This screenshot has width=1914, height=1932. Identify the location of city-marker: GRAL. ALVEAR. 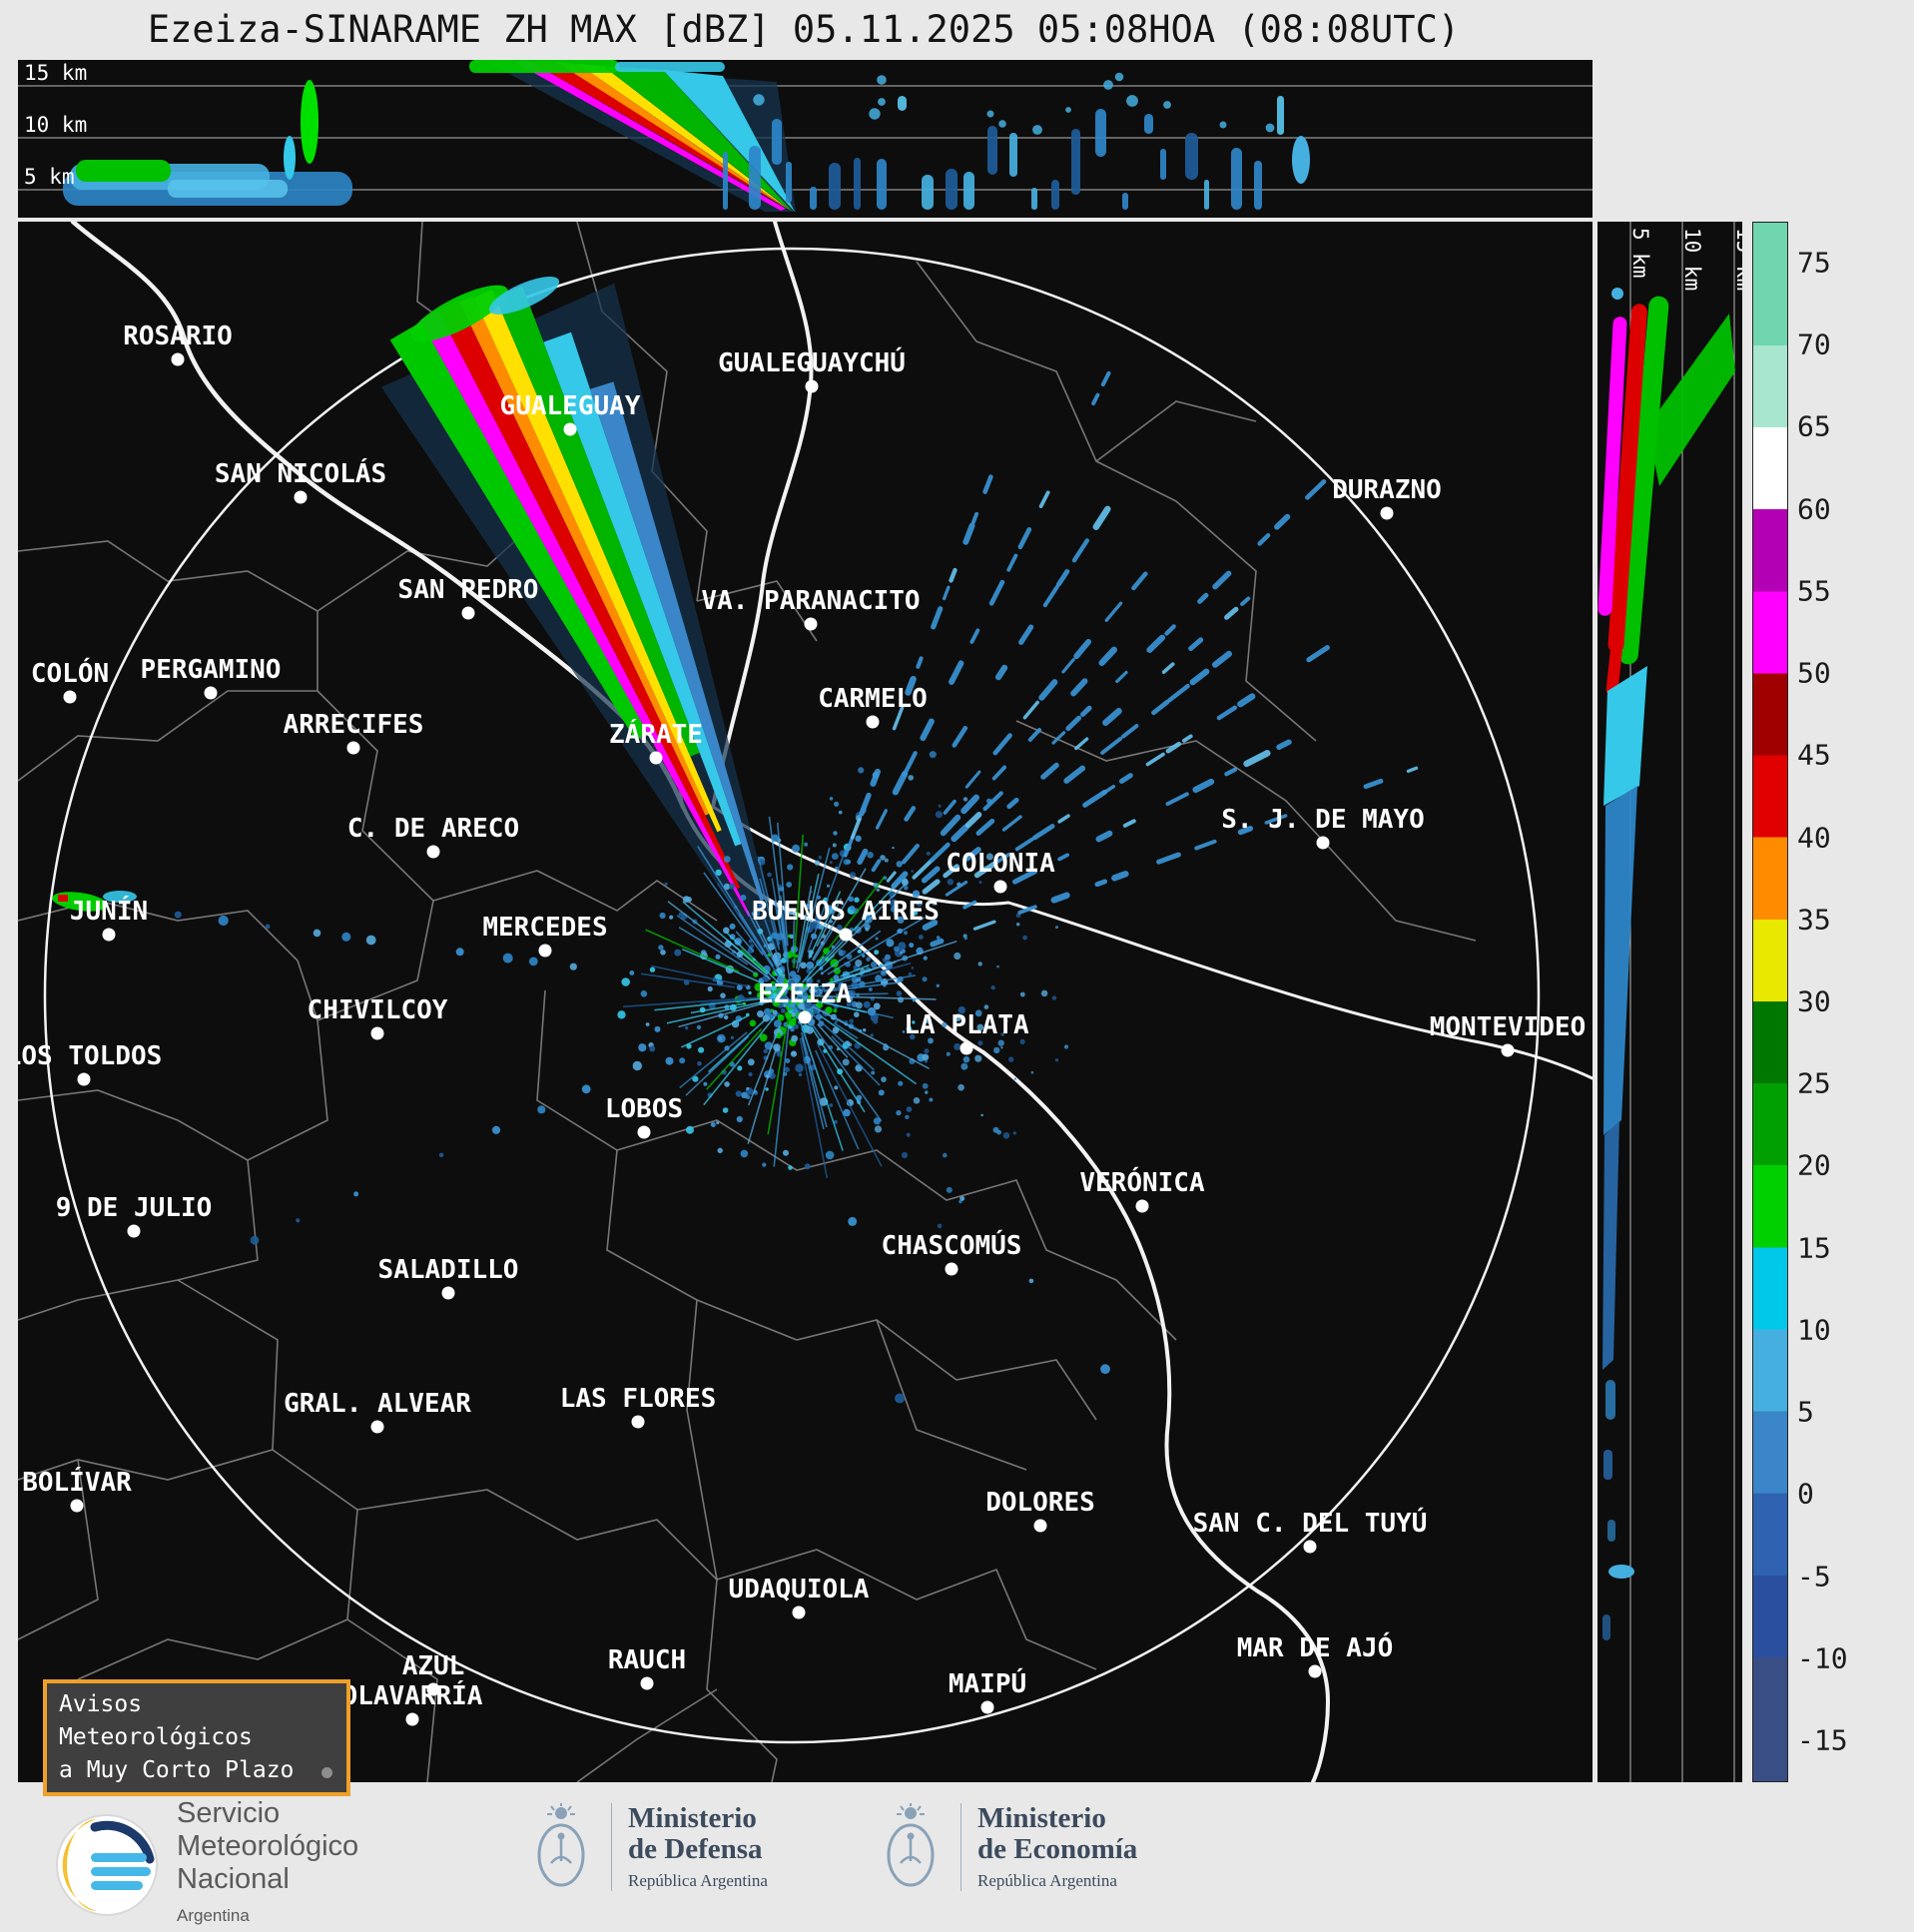
(377, 1411).